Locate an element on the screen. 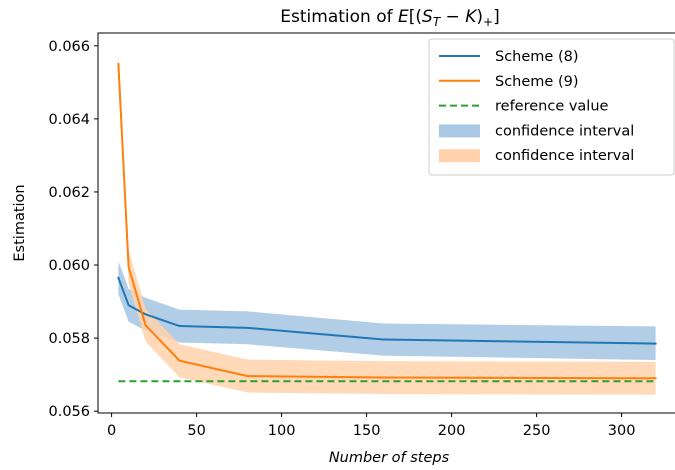  y-tick-label: 0.064 is located at coordinates (69, 120).